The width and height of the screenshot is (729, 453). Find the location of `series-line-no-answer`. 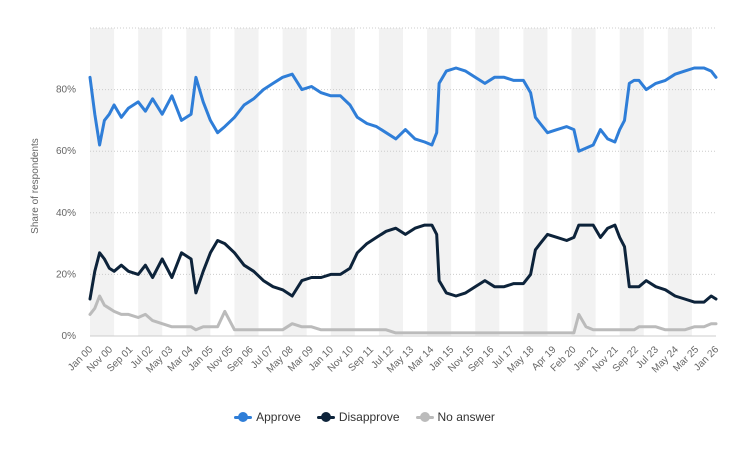

series-line-no-answer is located at coordinates (403, 314).